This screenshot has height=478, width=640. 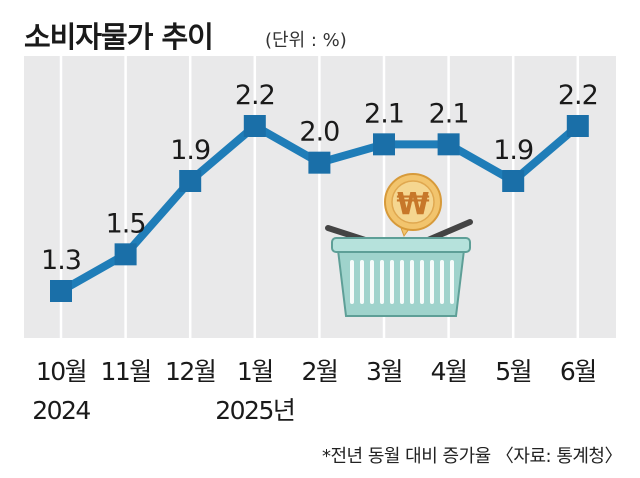 What do you see at coordinates (61, 260) in the screenshot?
I see `data-label: 1.3` at bounding box center [61, 260].